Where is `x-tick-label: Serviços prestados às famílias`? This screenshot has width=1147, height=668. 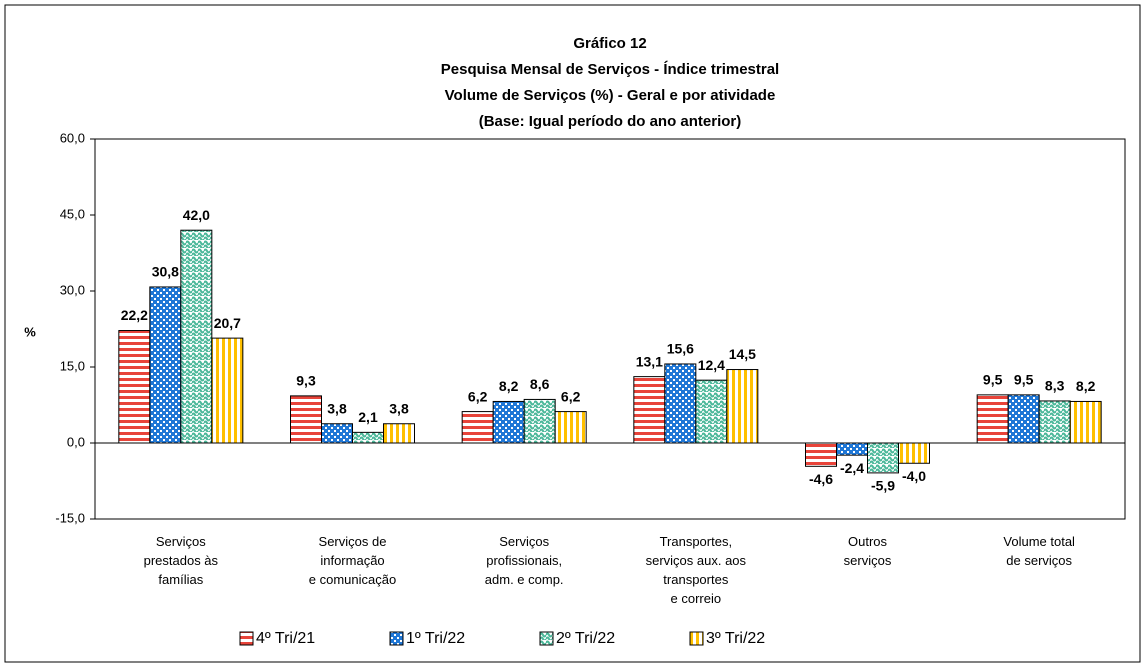 x-tick-label: Serviços prestados às famílias is located at coordinates (181, 560).